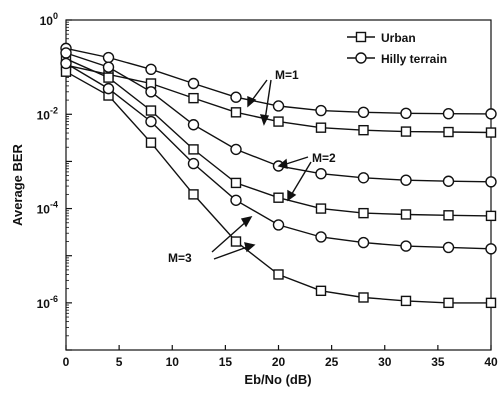 The height and width of the screenshot is (393, 502). Describe the element at coordinates (66, 362) in the screenshot. I see `x-tick-label: 0` at that location.